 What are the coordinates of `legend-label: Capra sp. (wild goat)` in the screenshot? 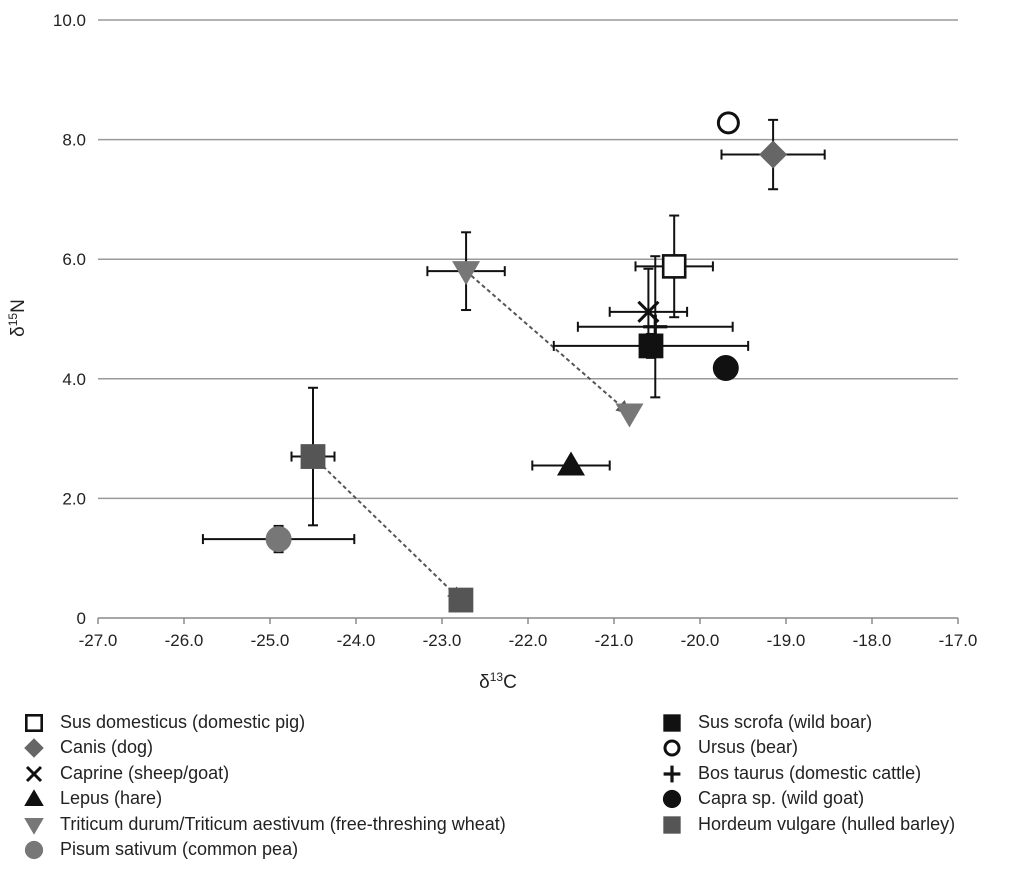 It's located at (781, 798).